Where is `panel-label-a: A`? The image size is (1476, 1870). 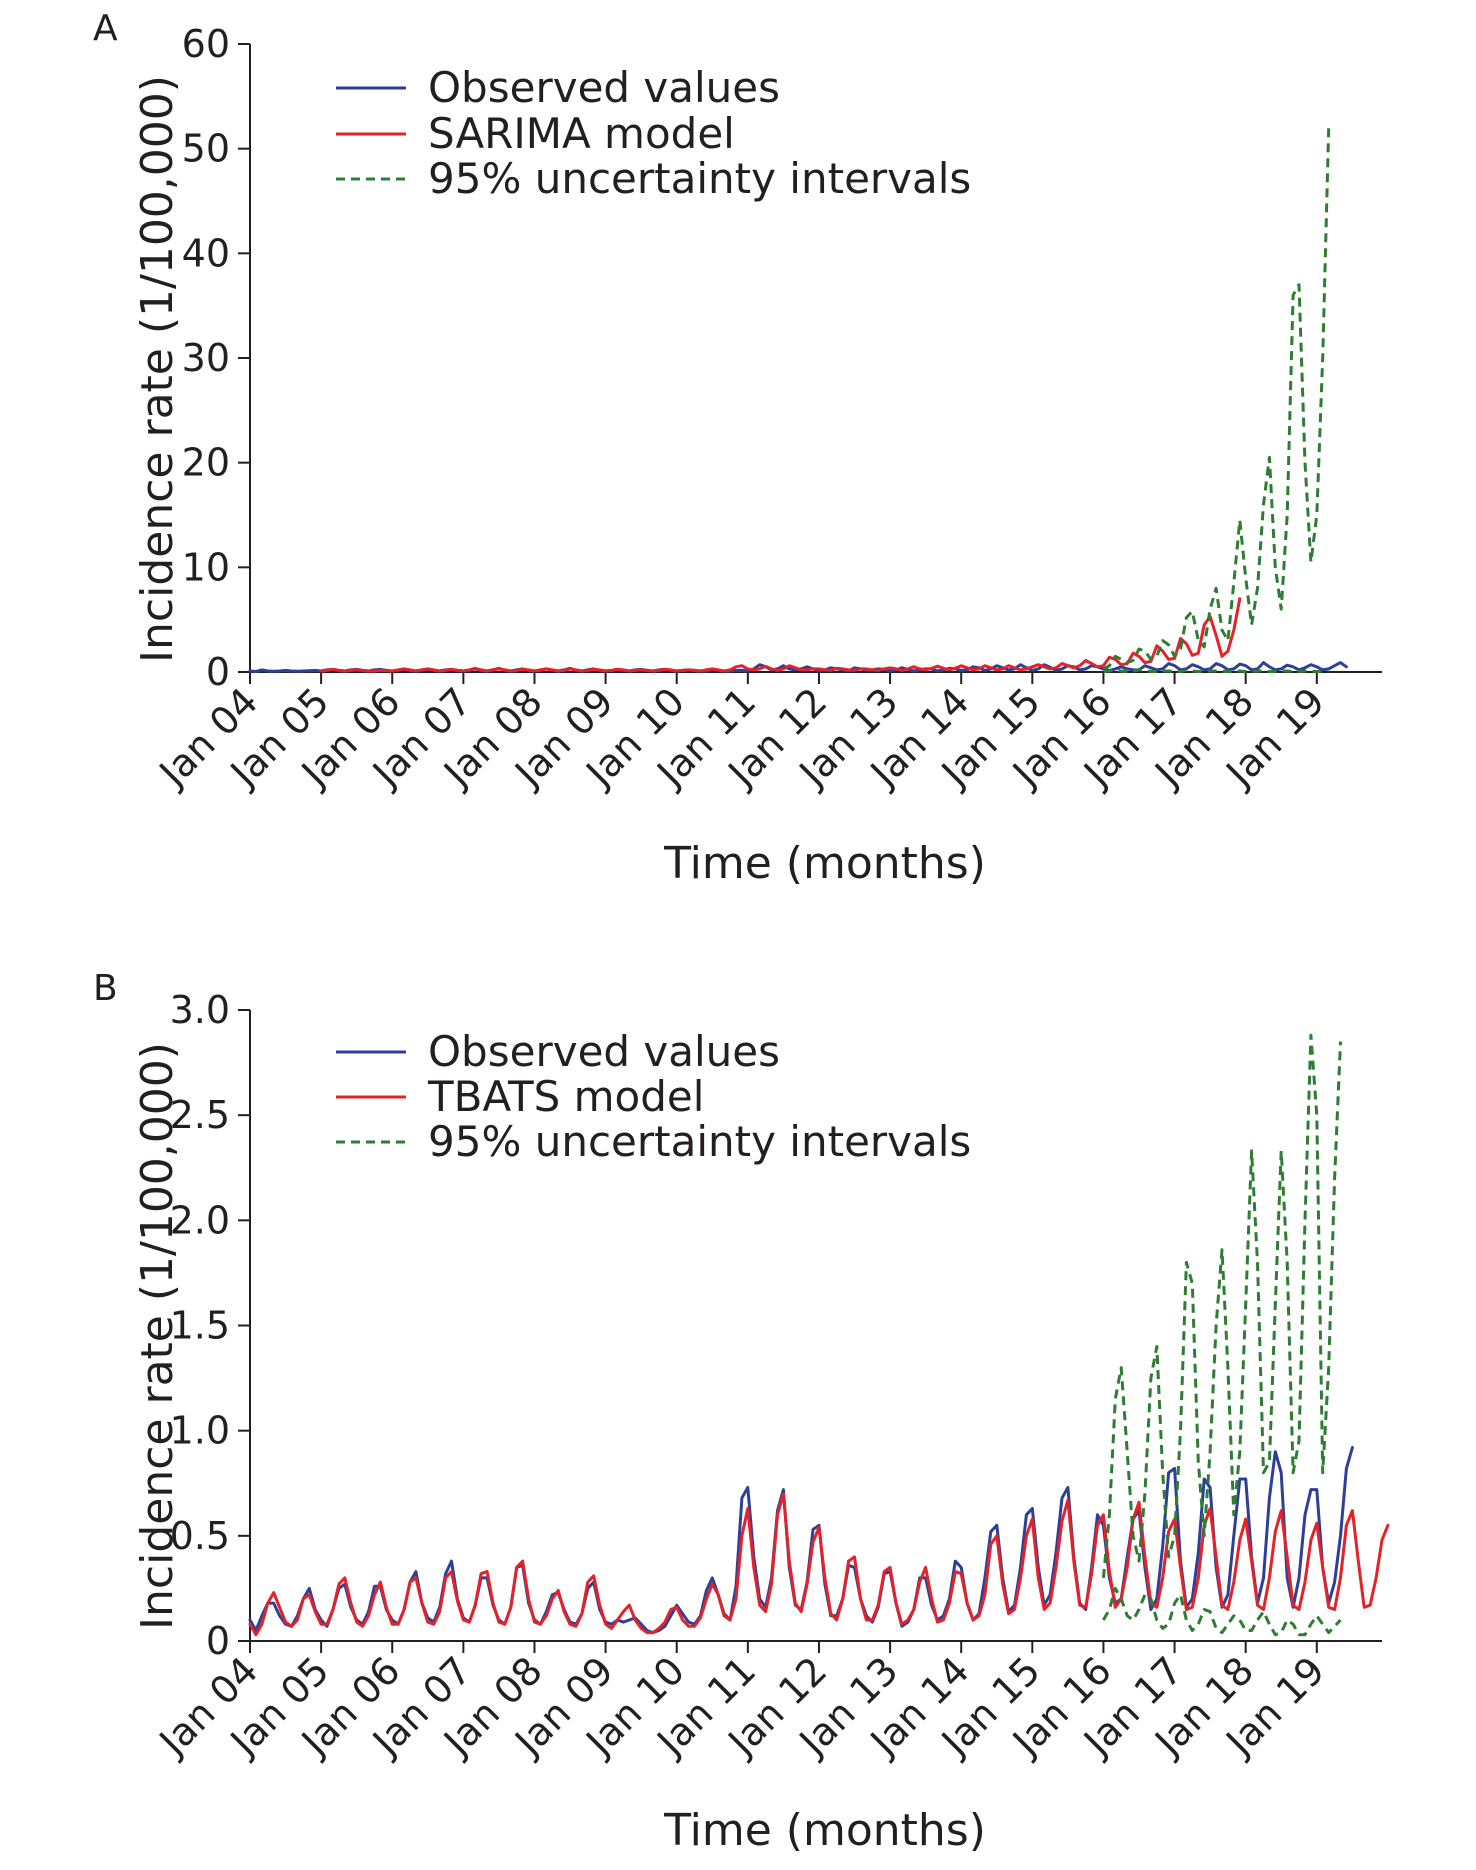
panel-label-a: A is located at coordinates (105, 28).